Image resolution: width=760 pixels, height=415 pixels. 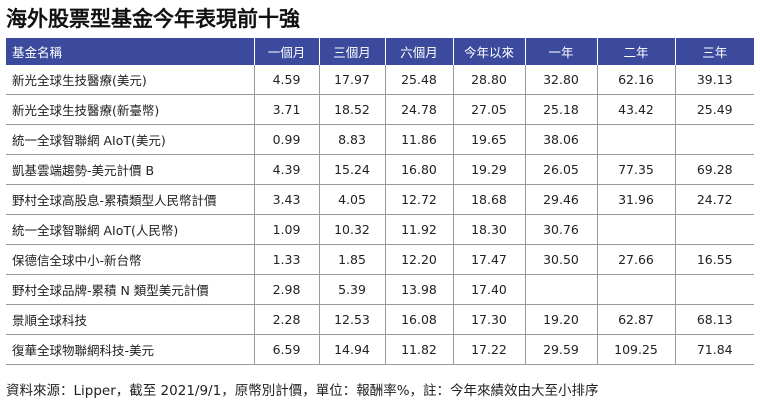 What do you see at coordinates (130, 169) in the screenshot?
I see `fund-name: 凱基雲端趨勢-美元計價 B` at bounding box center [130, 169].